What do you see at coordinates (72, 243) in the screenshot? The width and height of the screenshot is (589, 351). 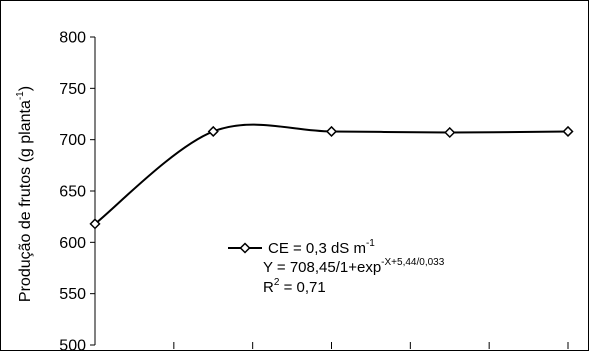 I see `y-tick-label: 600` at bounding box center [72, 243].